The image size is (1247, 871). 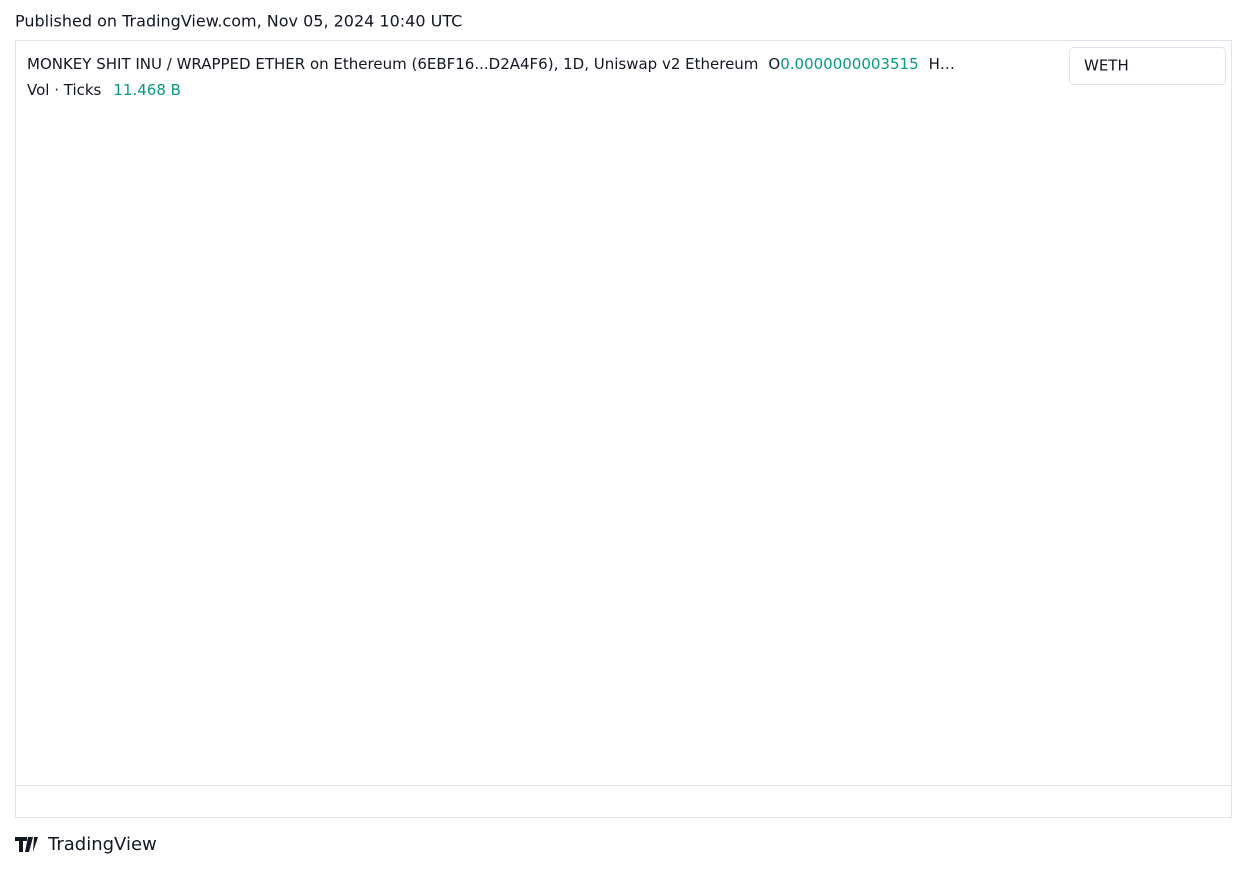 I want to click on open-prefix: O, so click(x=774, y=64).